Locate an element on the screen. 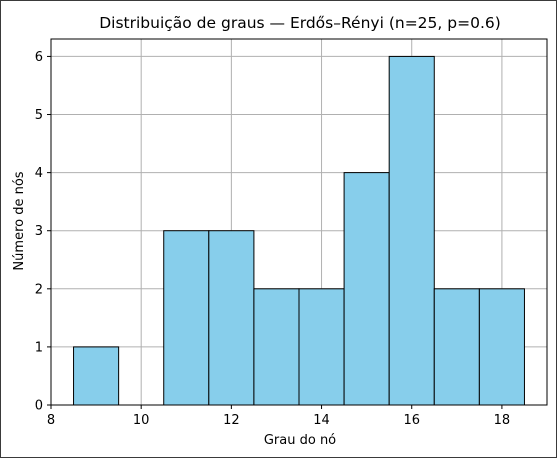 This screenshot has width=557, height=458. x-tick-label: 8 is located at coordinates (51, 420).